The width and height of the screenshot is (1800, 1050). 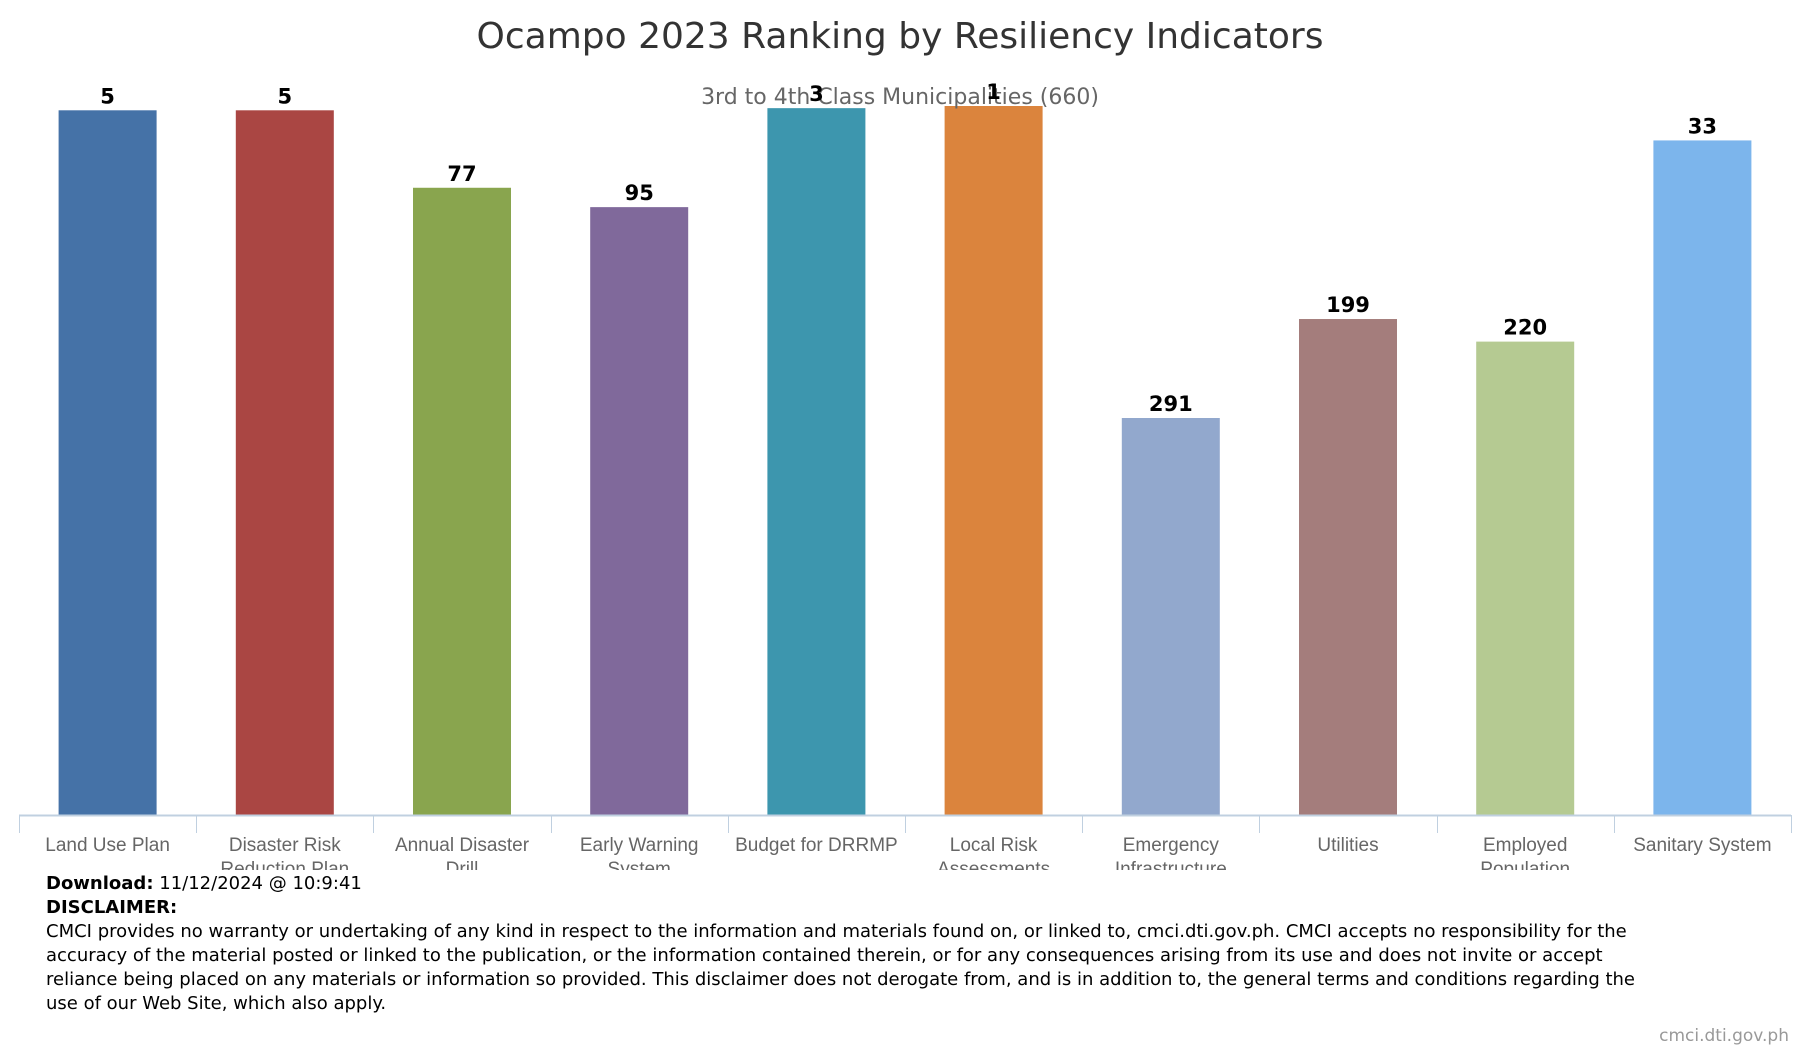 I want to click on x-tick-label-0: Land Use Plan, so click(x=107, y=845).